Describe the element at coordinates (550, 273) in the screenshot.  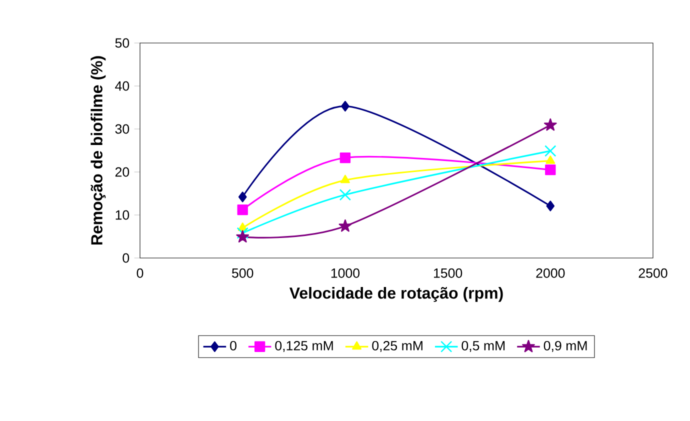
I see `x-tick-label: 2000` at that location.